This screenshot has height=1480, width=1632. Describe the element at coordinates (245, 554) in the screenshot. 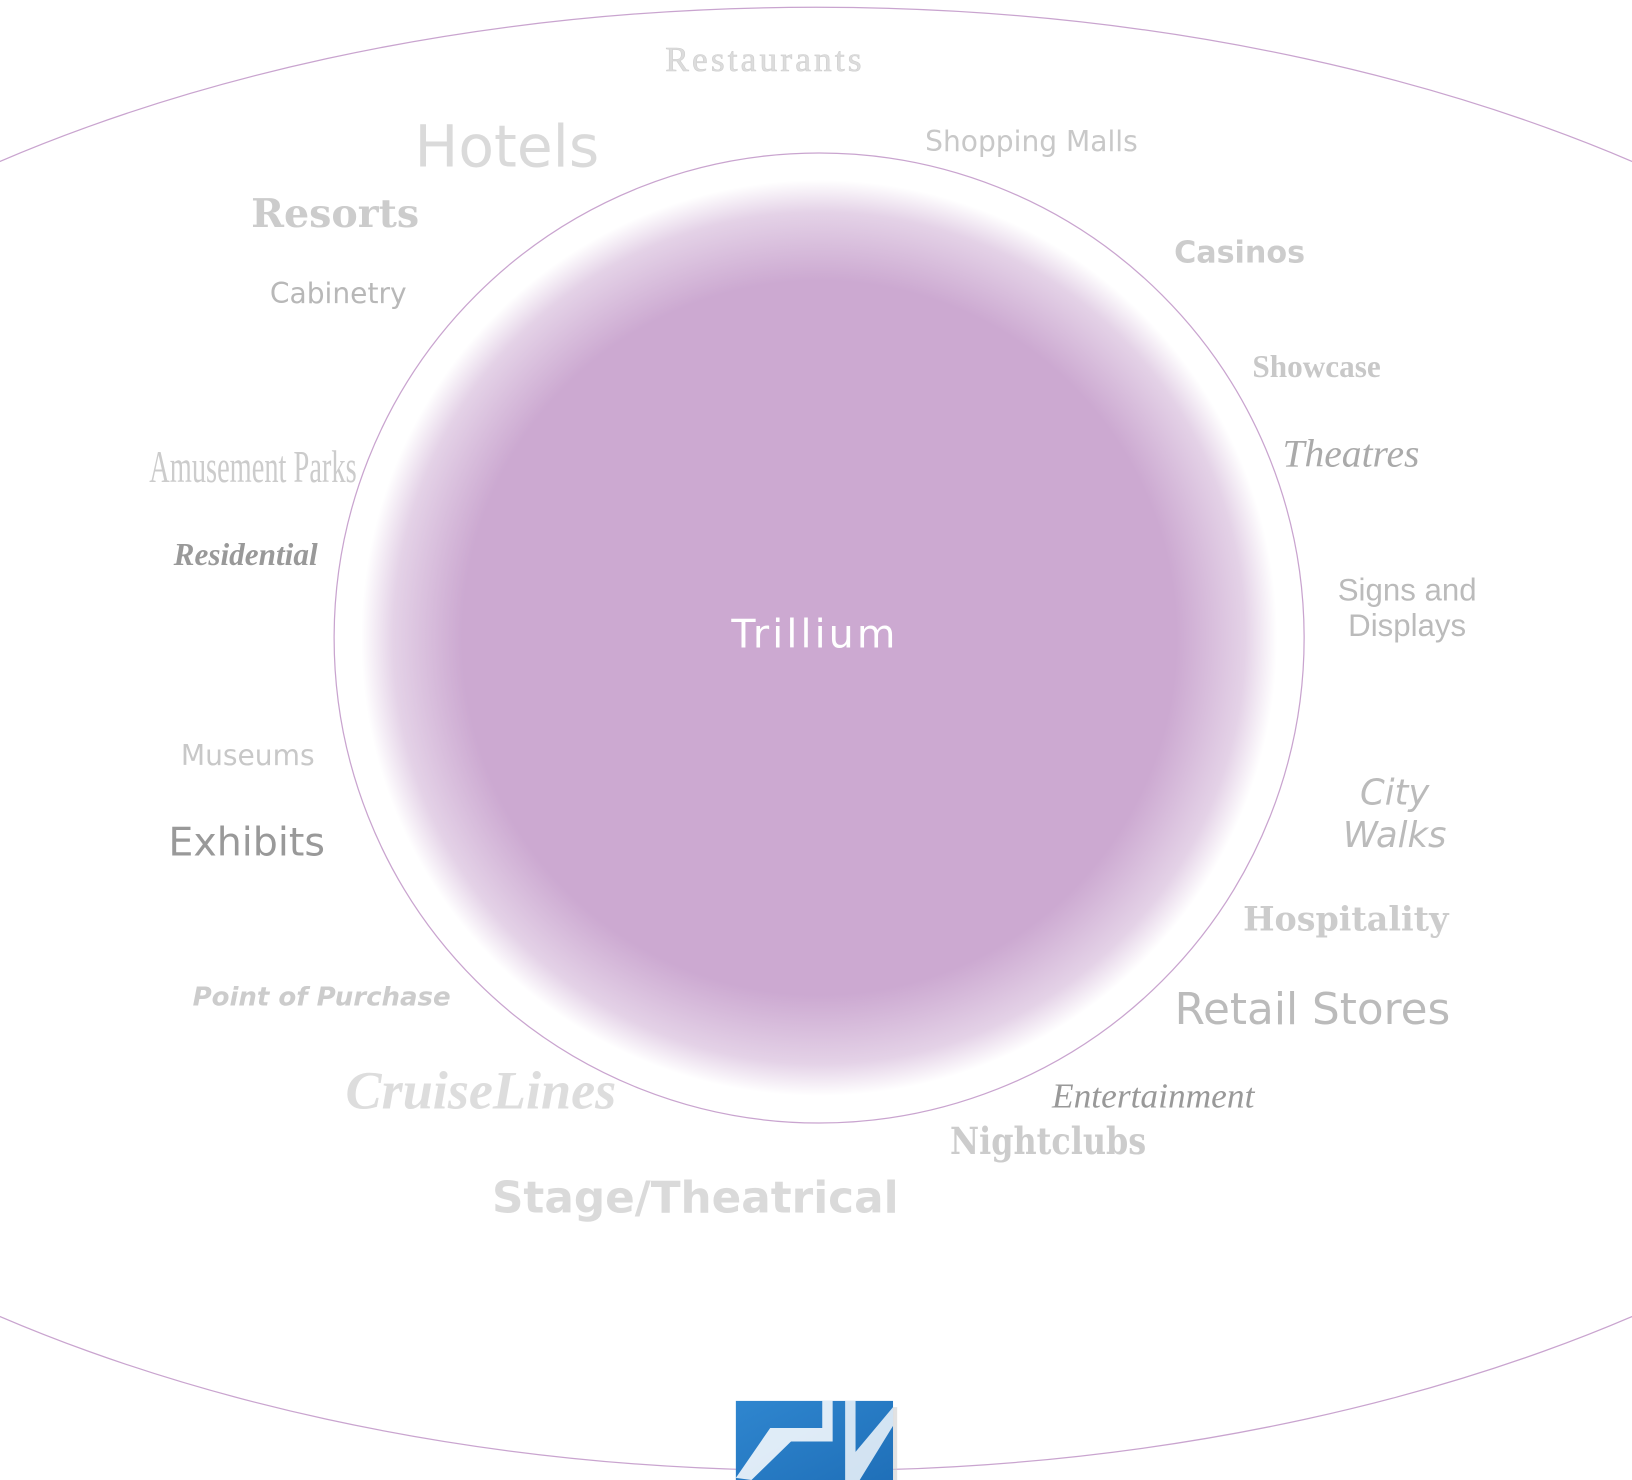

I see `application-label: Residential` at that location.